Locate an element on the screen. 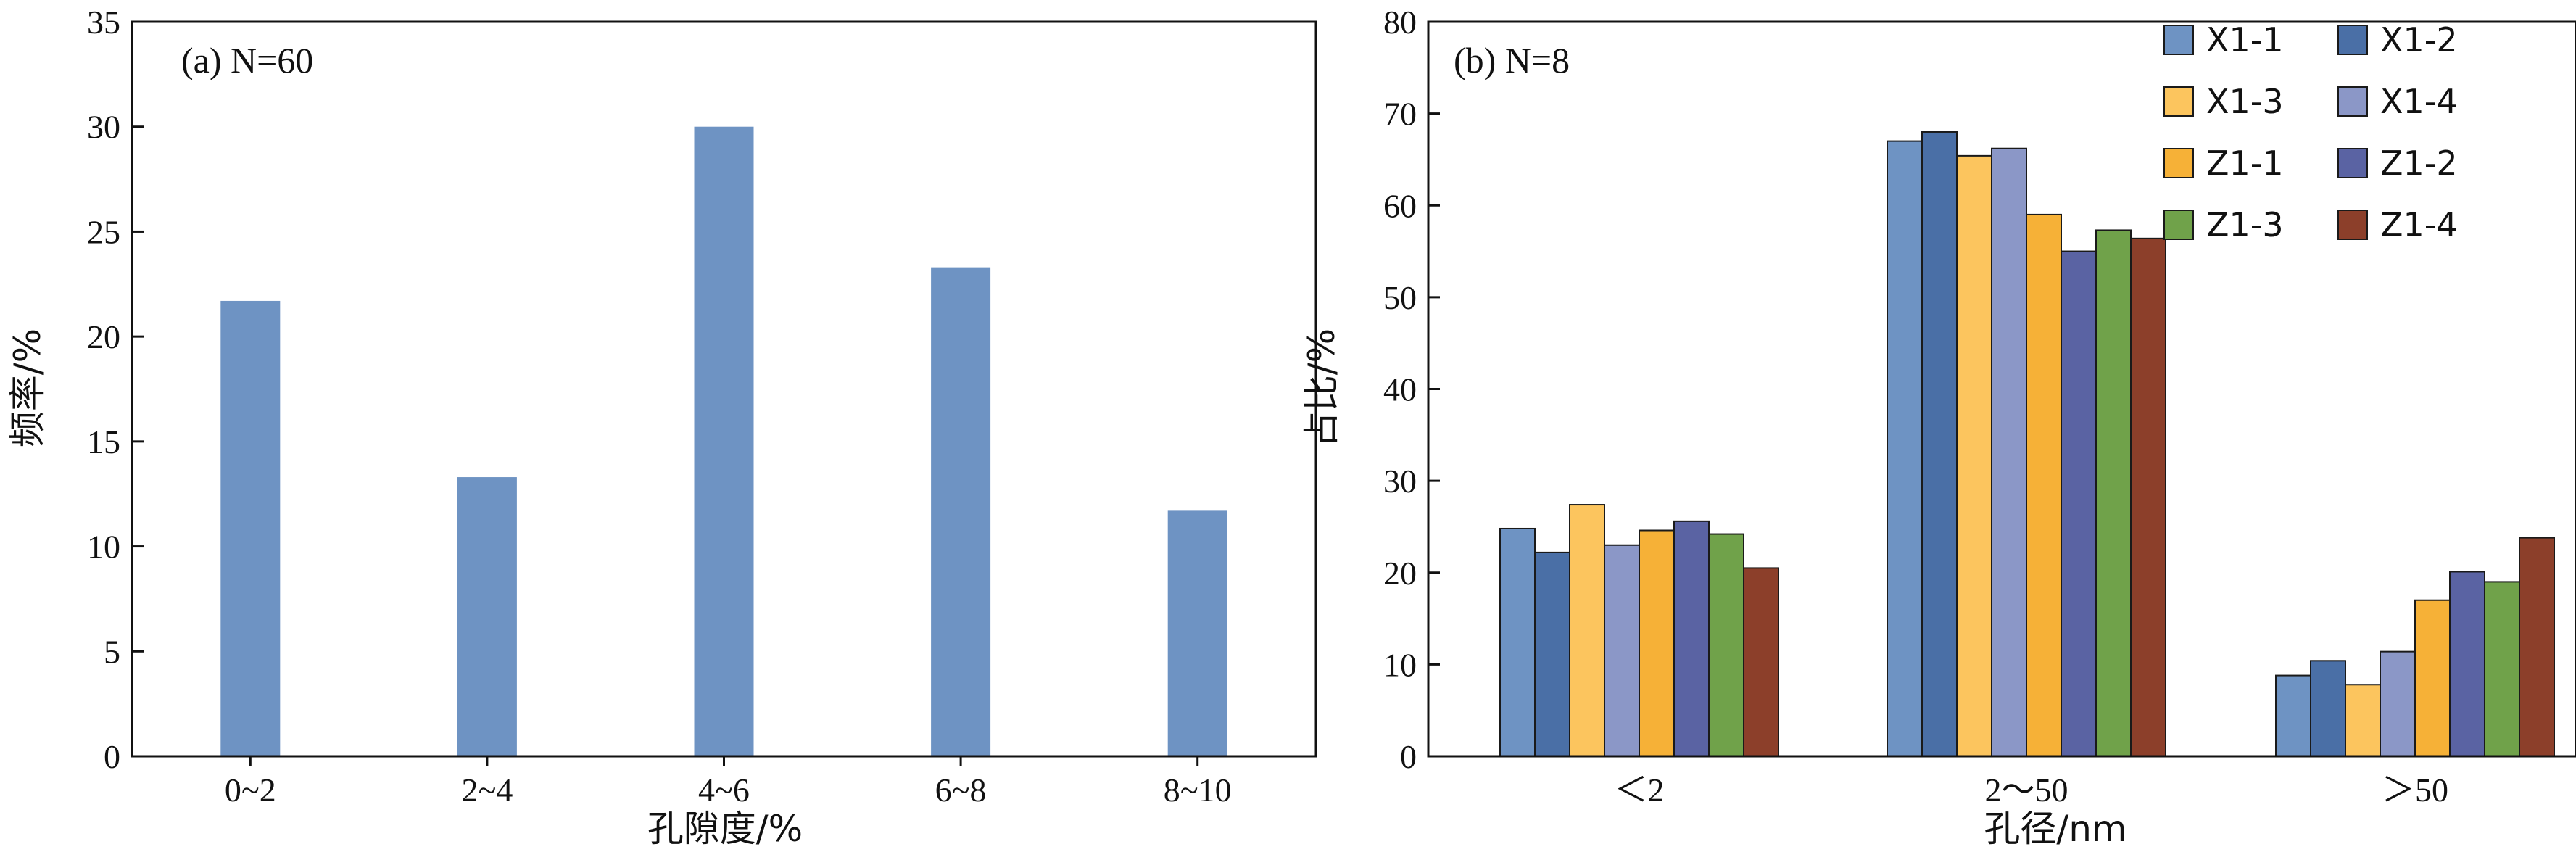 Image resolution: width=2576 pixels, height=852 pixels. legend-label-Z1-1: Z1-1 is located at coordinates (2245, 163).